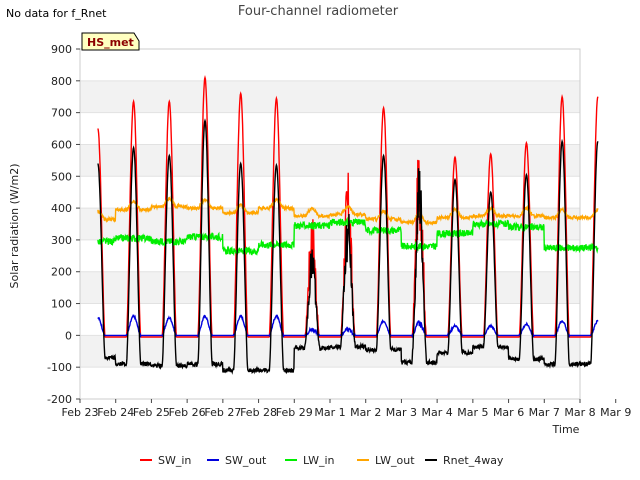  Describe the element at coordinates (59, 399) in the screenshot. I see `y-tick-label: -200` at that location.